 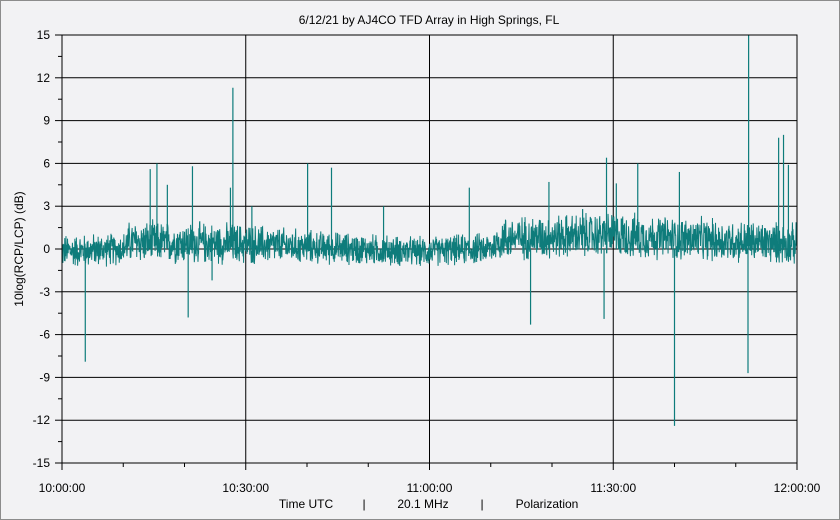 What do you see at coordinates (44, 78) in the screenshot?
I see `y-tick-label: 12` at bounding box center [44, 78].